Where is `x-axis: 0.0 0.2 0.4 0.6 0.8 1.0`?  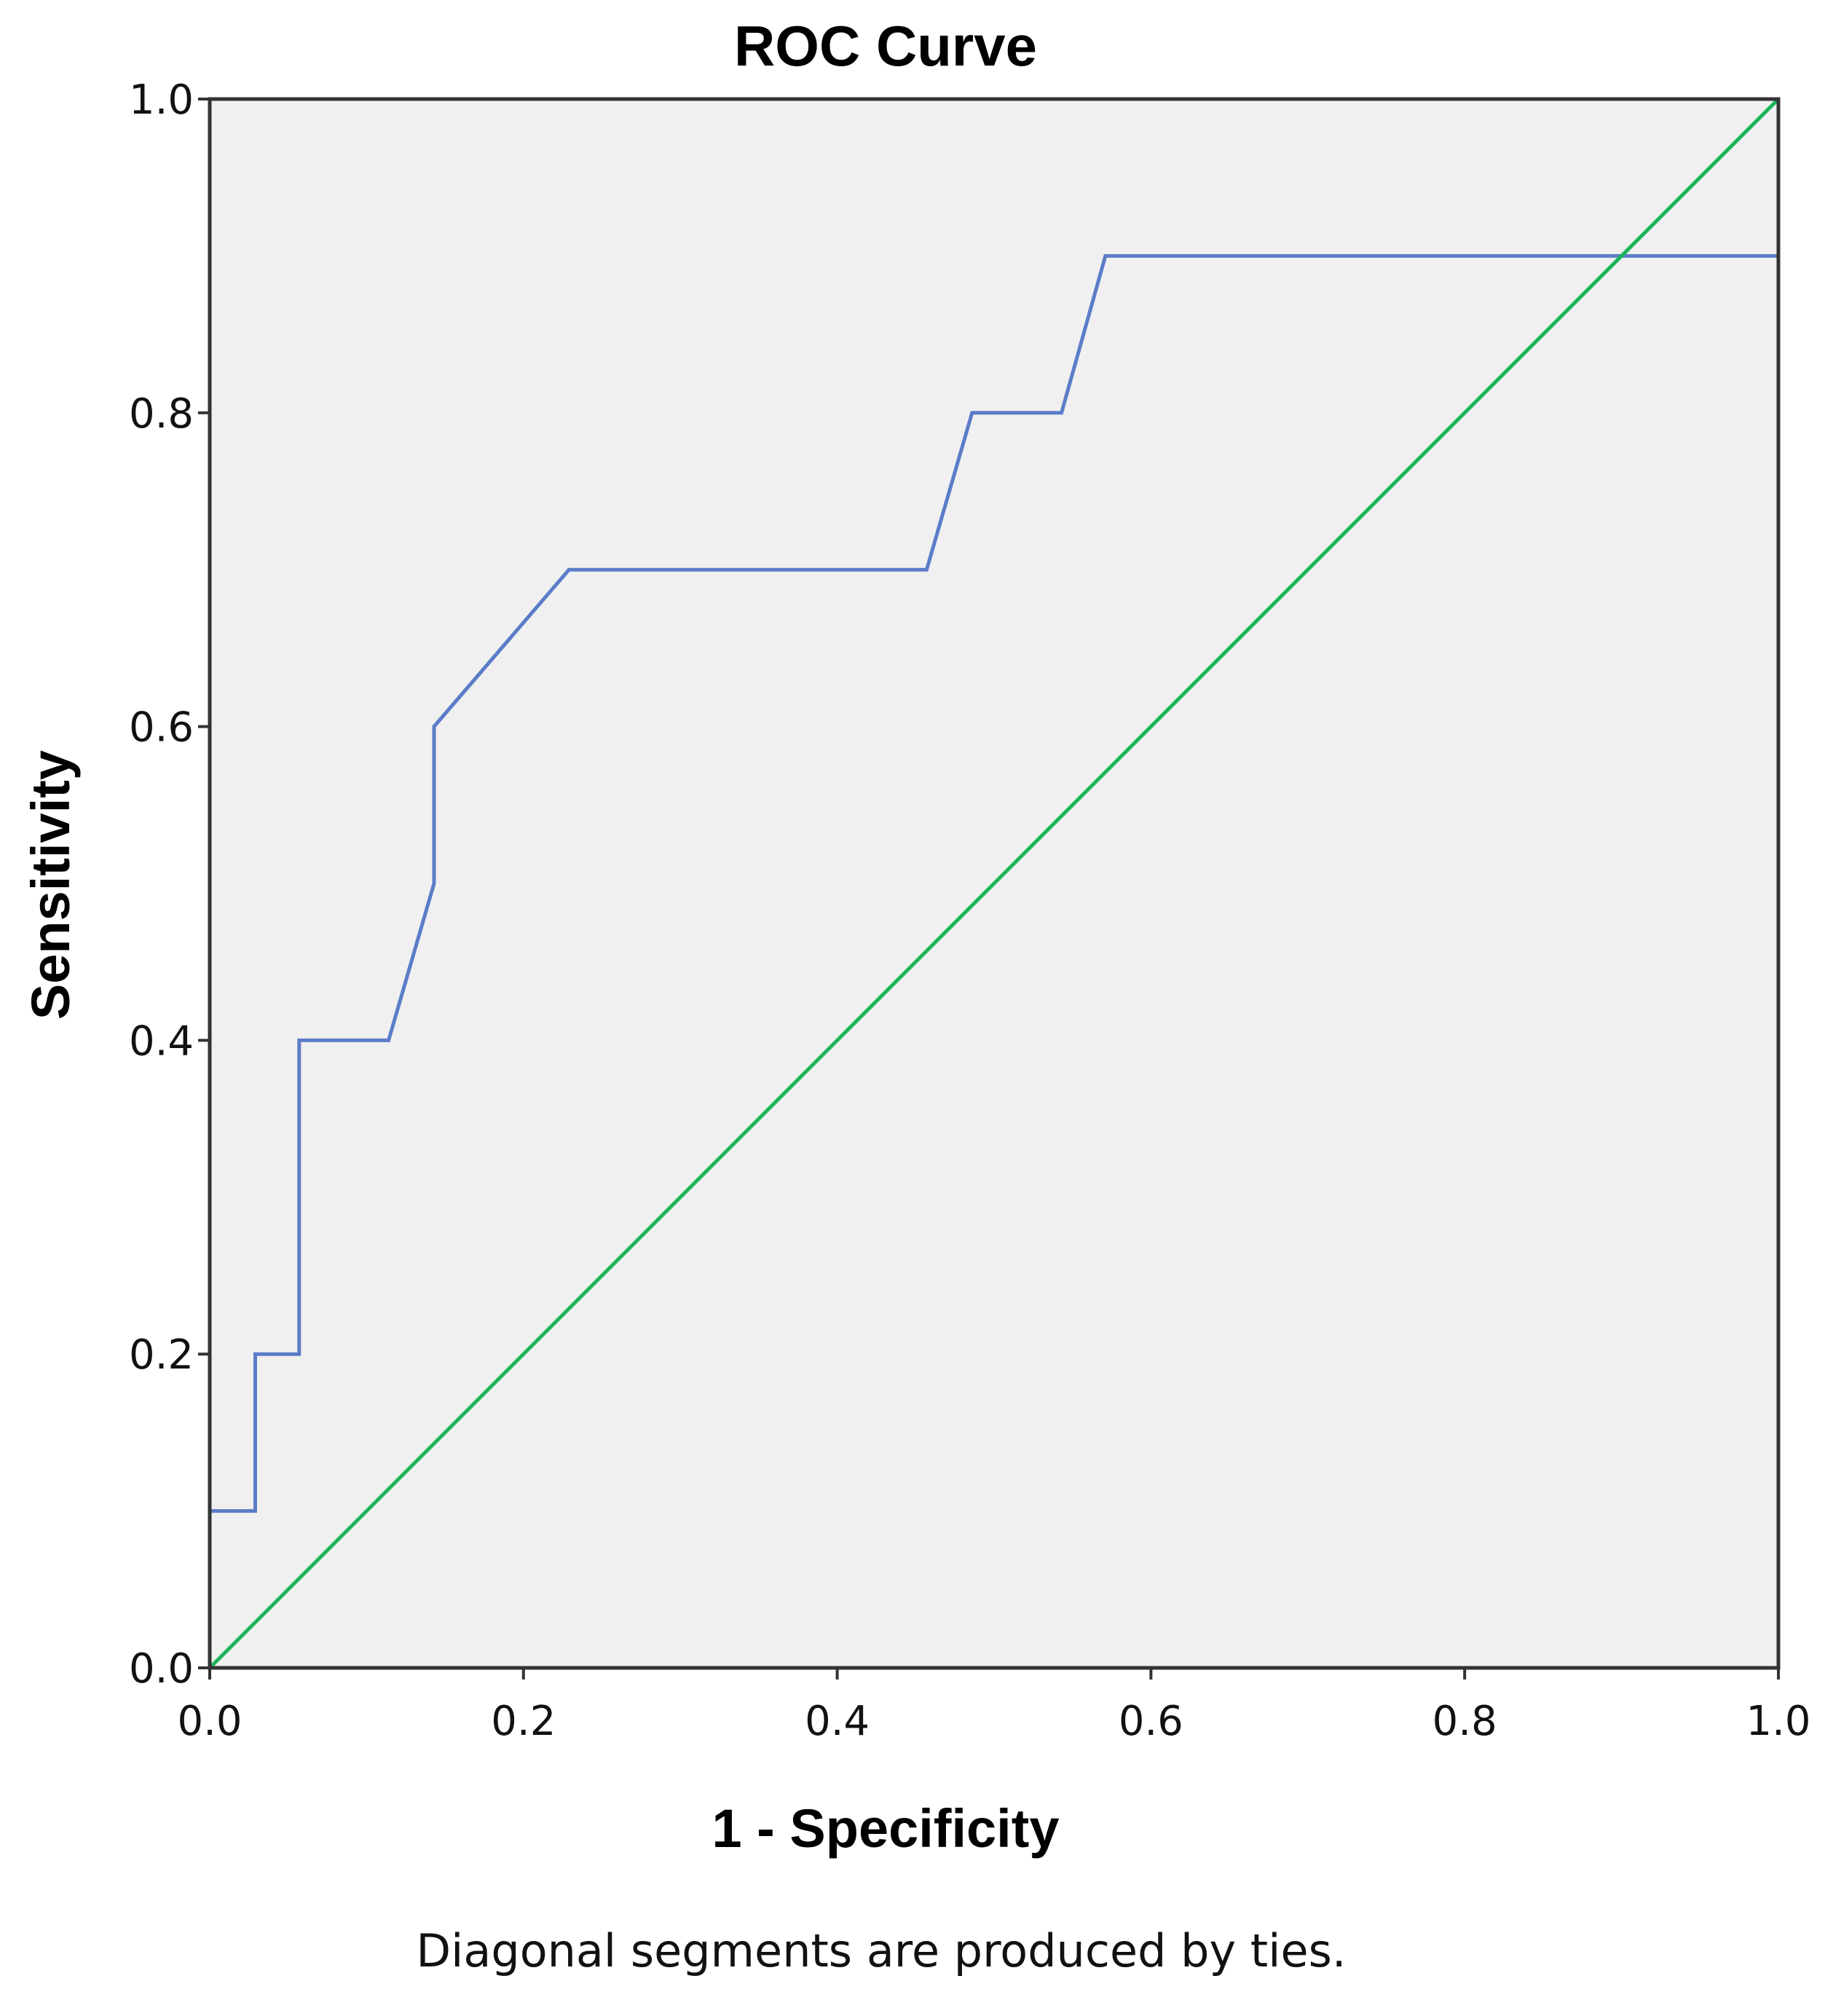 x-axis: 0.0 0.2 0.4 0.6 0.8 1.0 is located at coordinates (994, 1706).